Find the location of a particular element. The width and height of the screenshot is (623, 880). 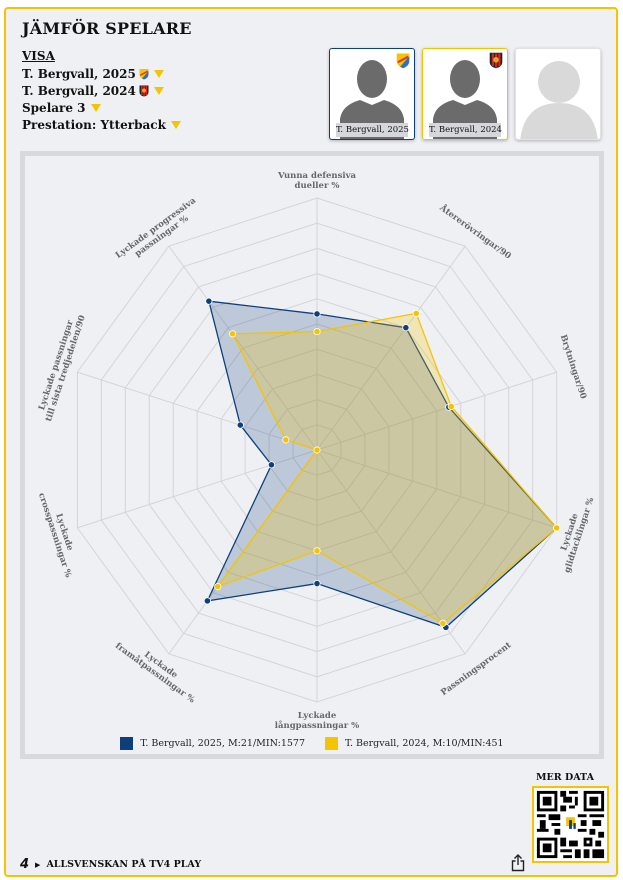

player-1-selector-label: T. Bergvall, 2025 is located at coordinates (79, 74).